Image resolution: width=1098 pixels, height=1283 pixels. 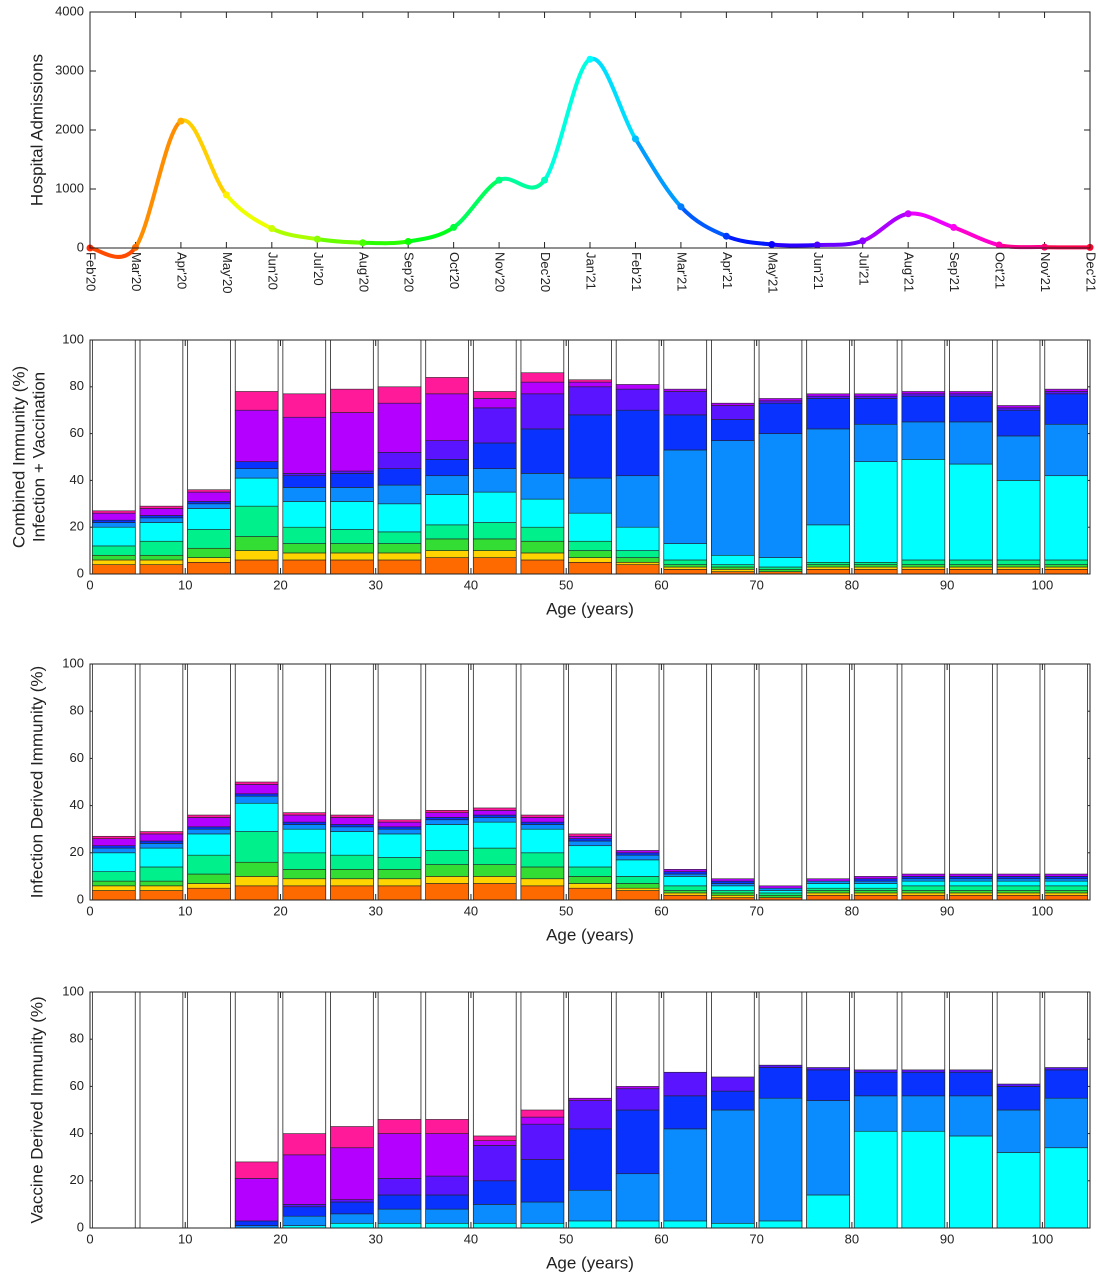 I want to click on x-tick-label: Nov'20, so click(x=500, y=272).